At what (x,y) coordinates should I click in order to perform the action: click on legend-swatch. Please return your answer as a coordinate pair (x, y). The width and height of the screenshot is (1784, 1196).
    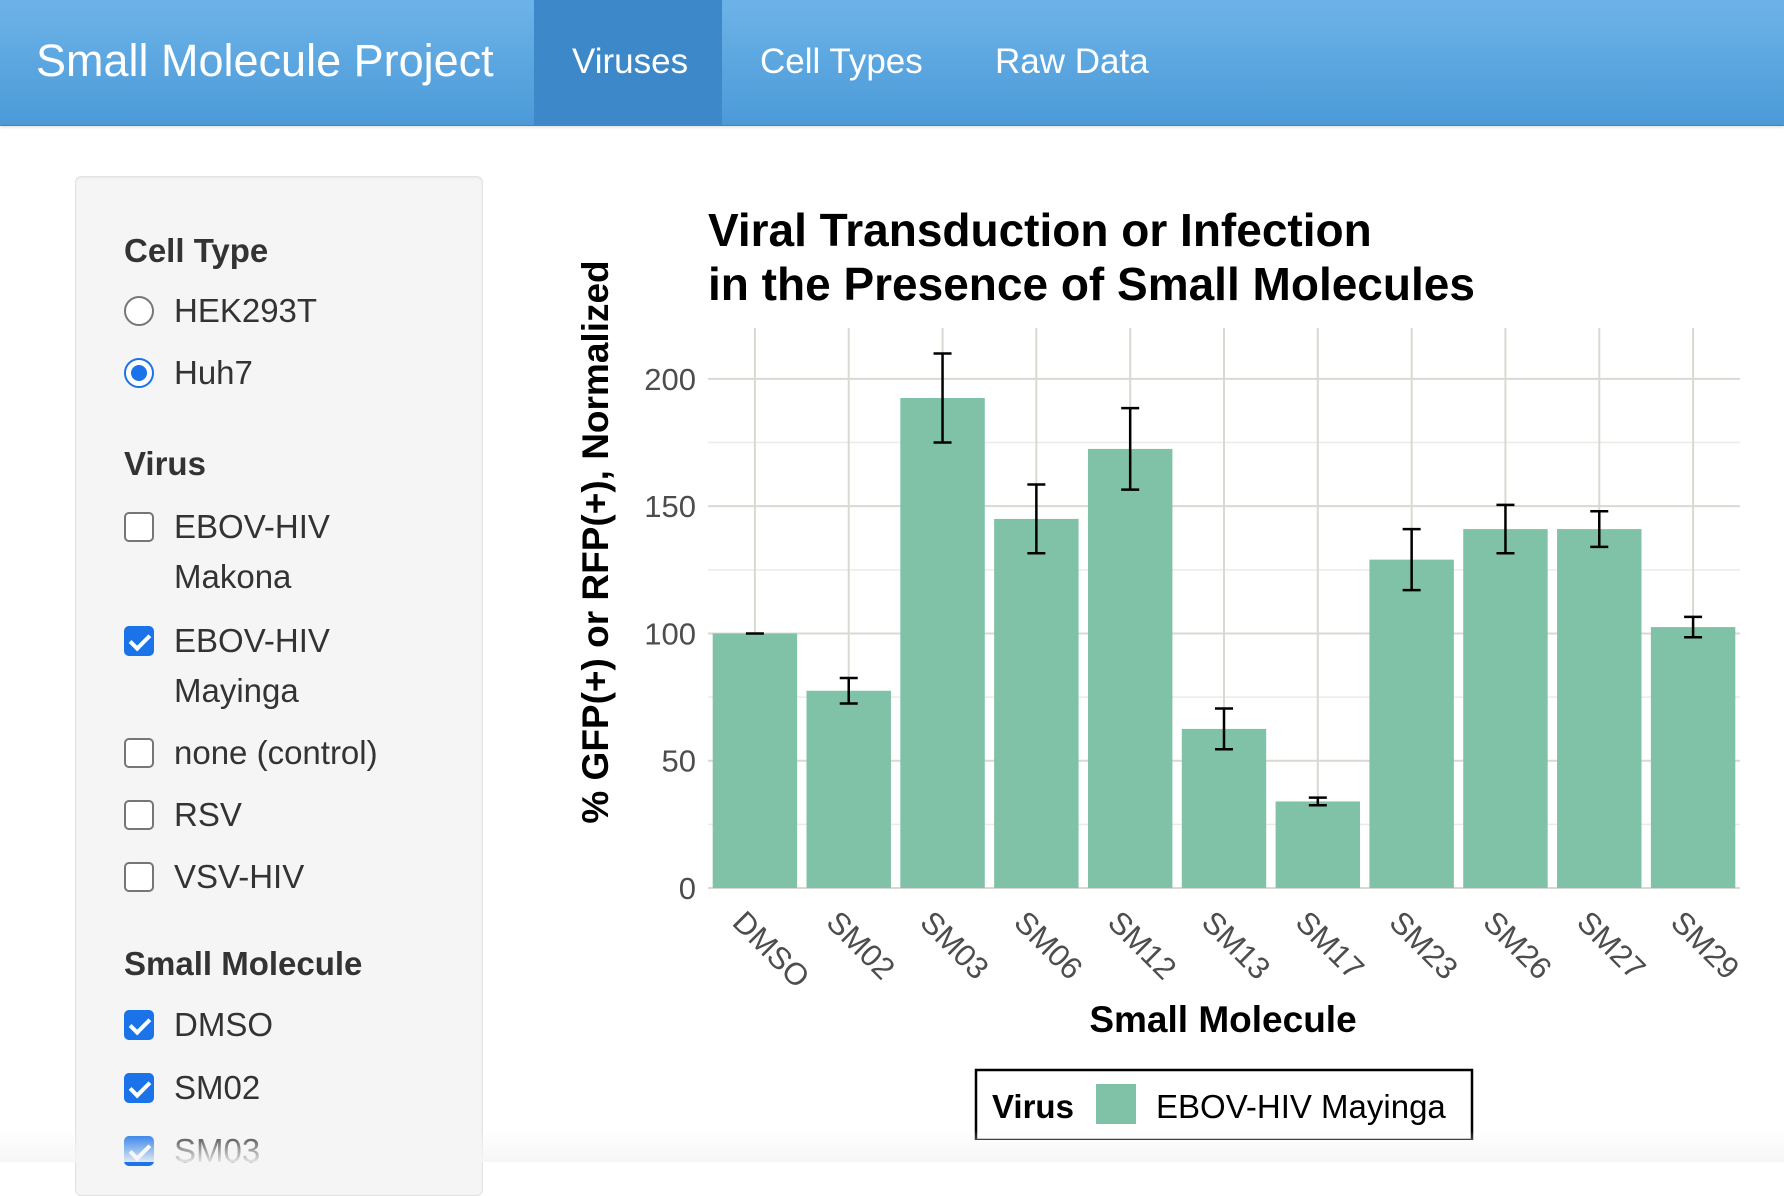
    Looking at the image, I should click on (1116, 1104).